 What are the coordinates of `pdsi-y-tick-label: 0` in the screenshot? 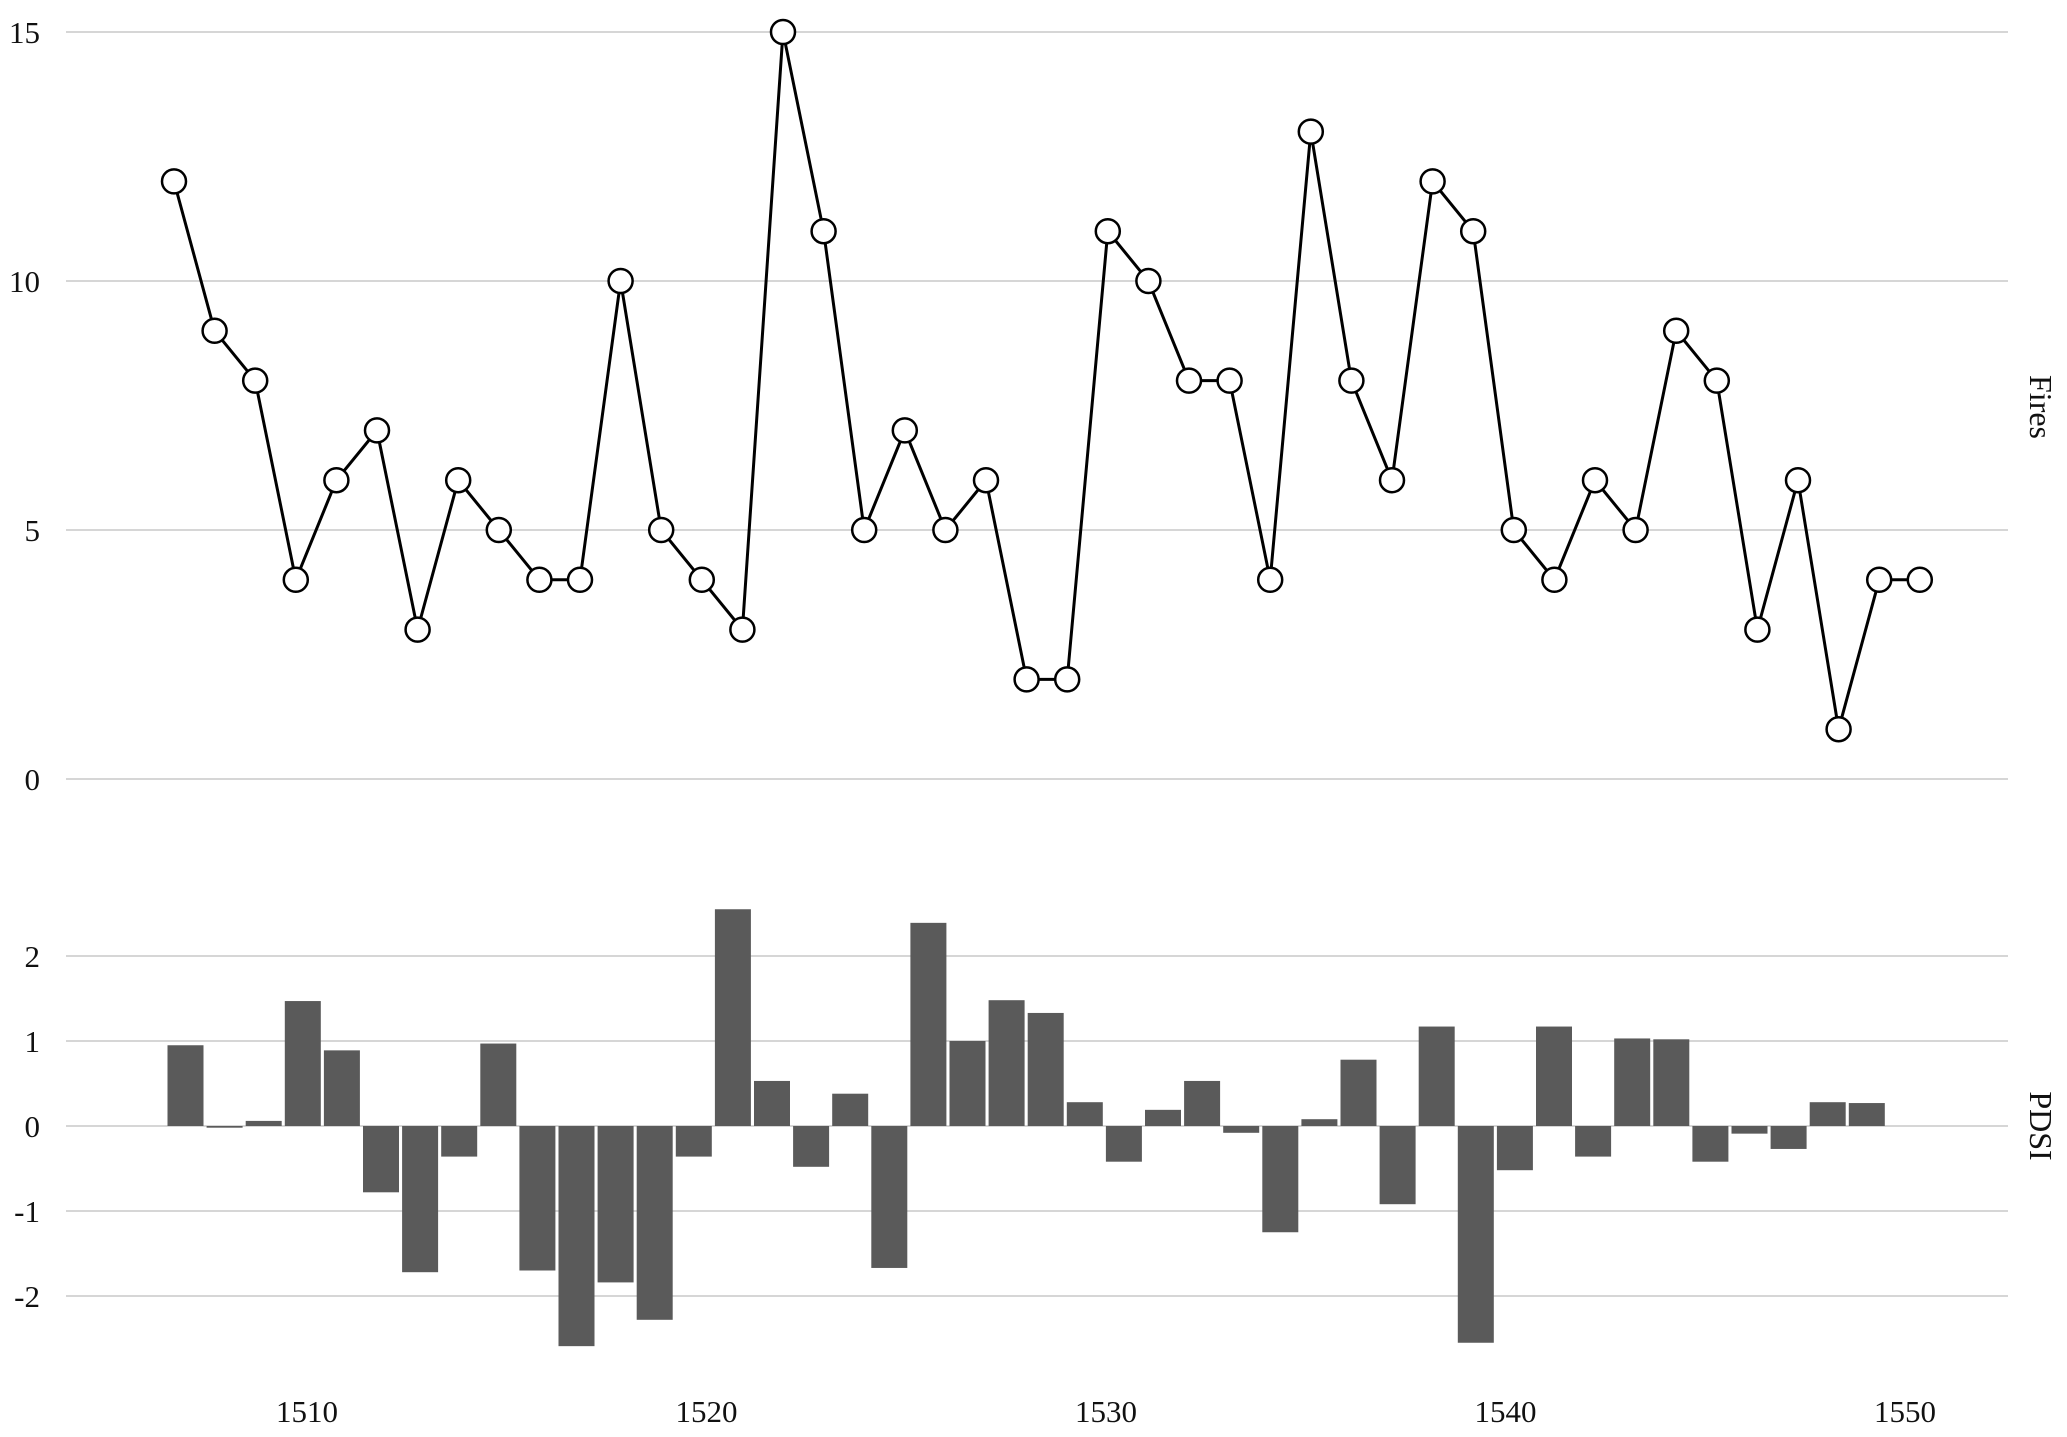 It's located at (33, 1126).